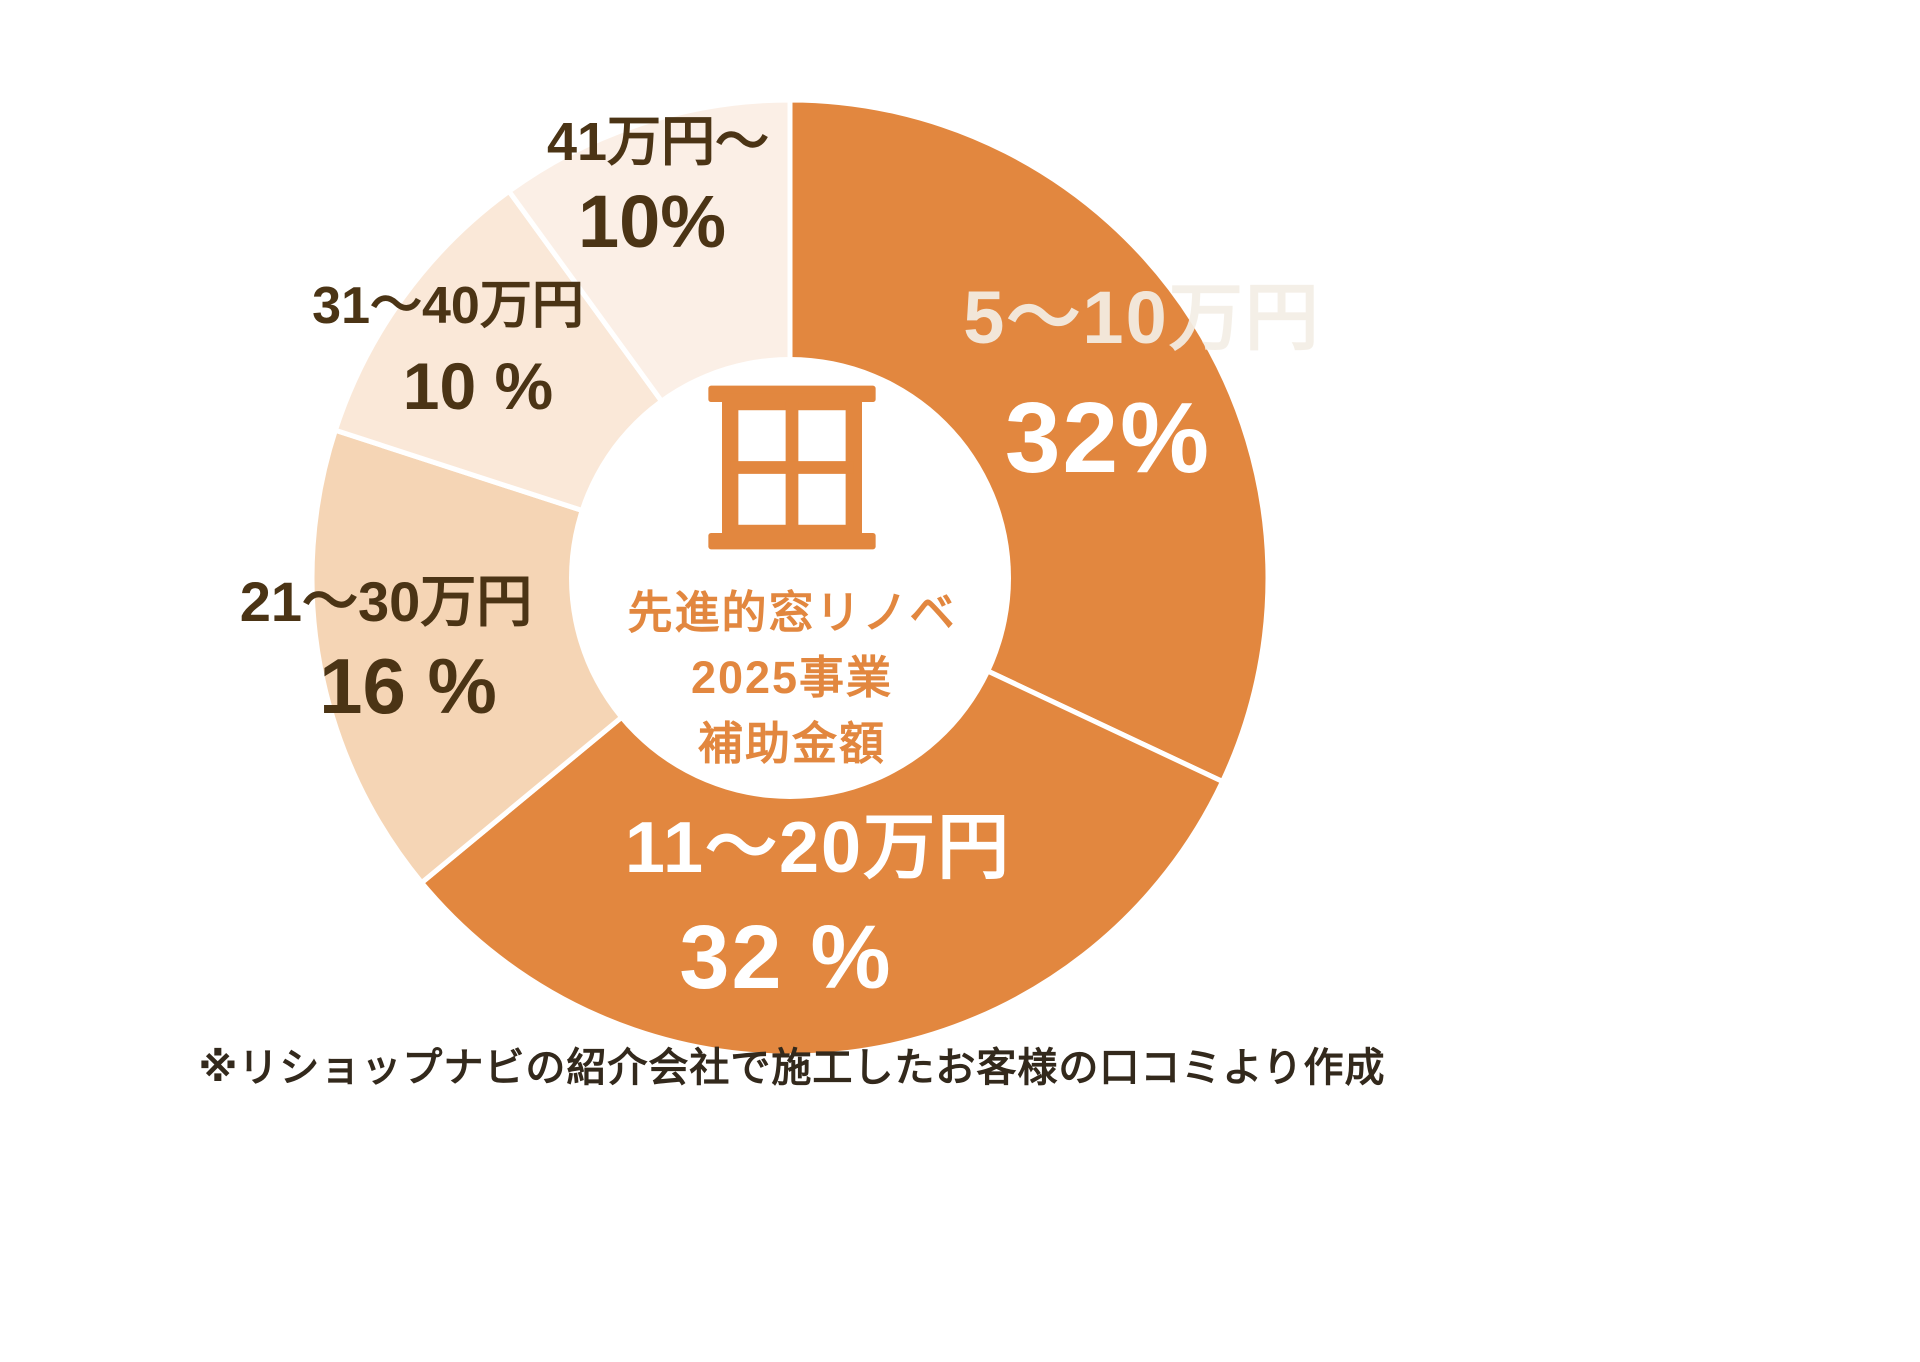 This screenshot has height=1362, width=1920. What do you see at coordinates (818, 848) in the screenshot?
I see `slice-label-11-20: 11〜20万円` at bounding box center [818, 848].